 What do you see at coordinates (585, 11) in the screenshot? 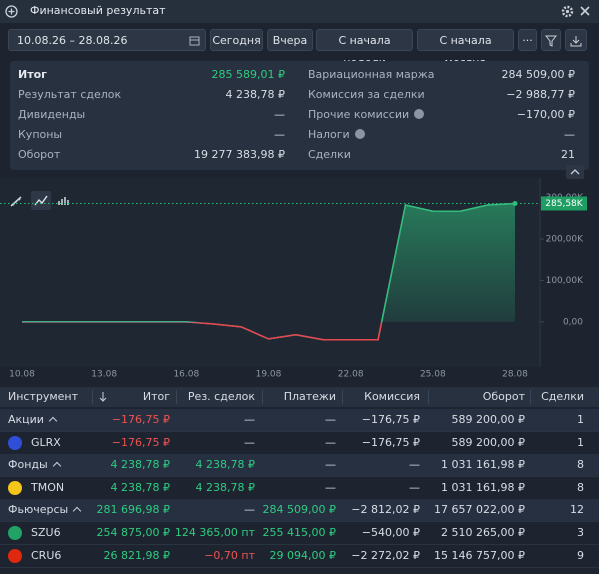
I see `close-icon` at bounding box center [585, 11].